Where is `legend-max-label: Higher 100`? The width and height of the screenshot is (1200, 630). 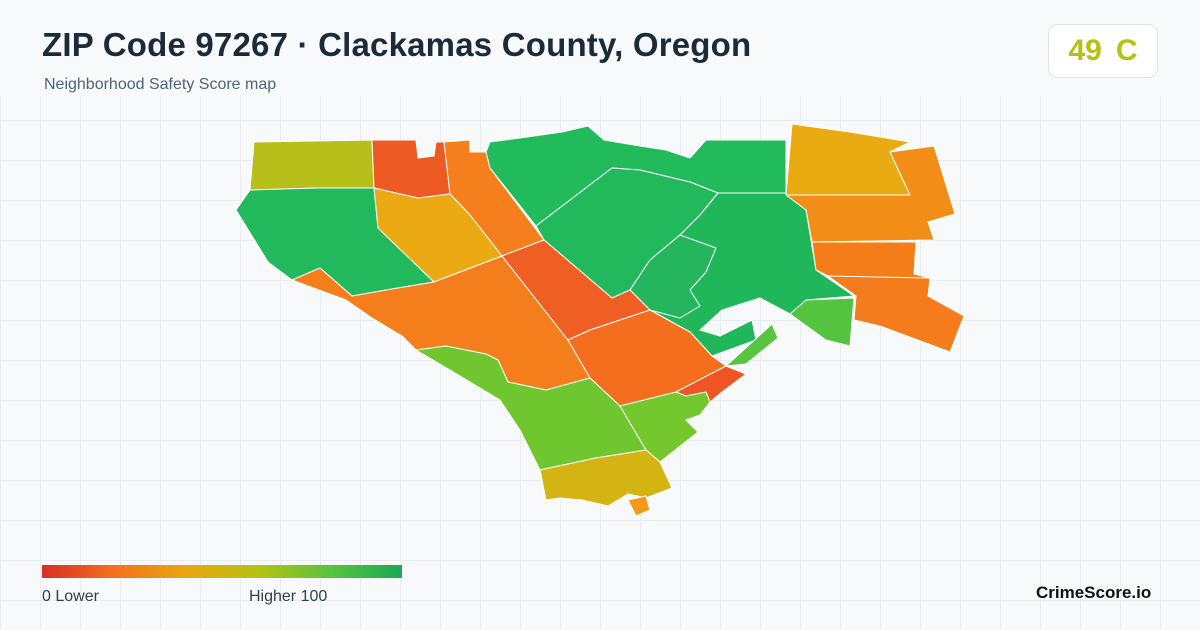 legend-max-label: Higher 100 is located at coordinates (288, 596).